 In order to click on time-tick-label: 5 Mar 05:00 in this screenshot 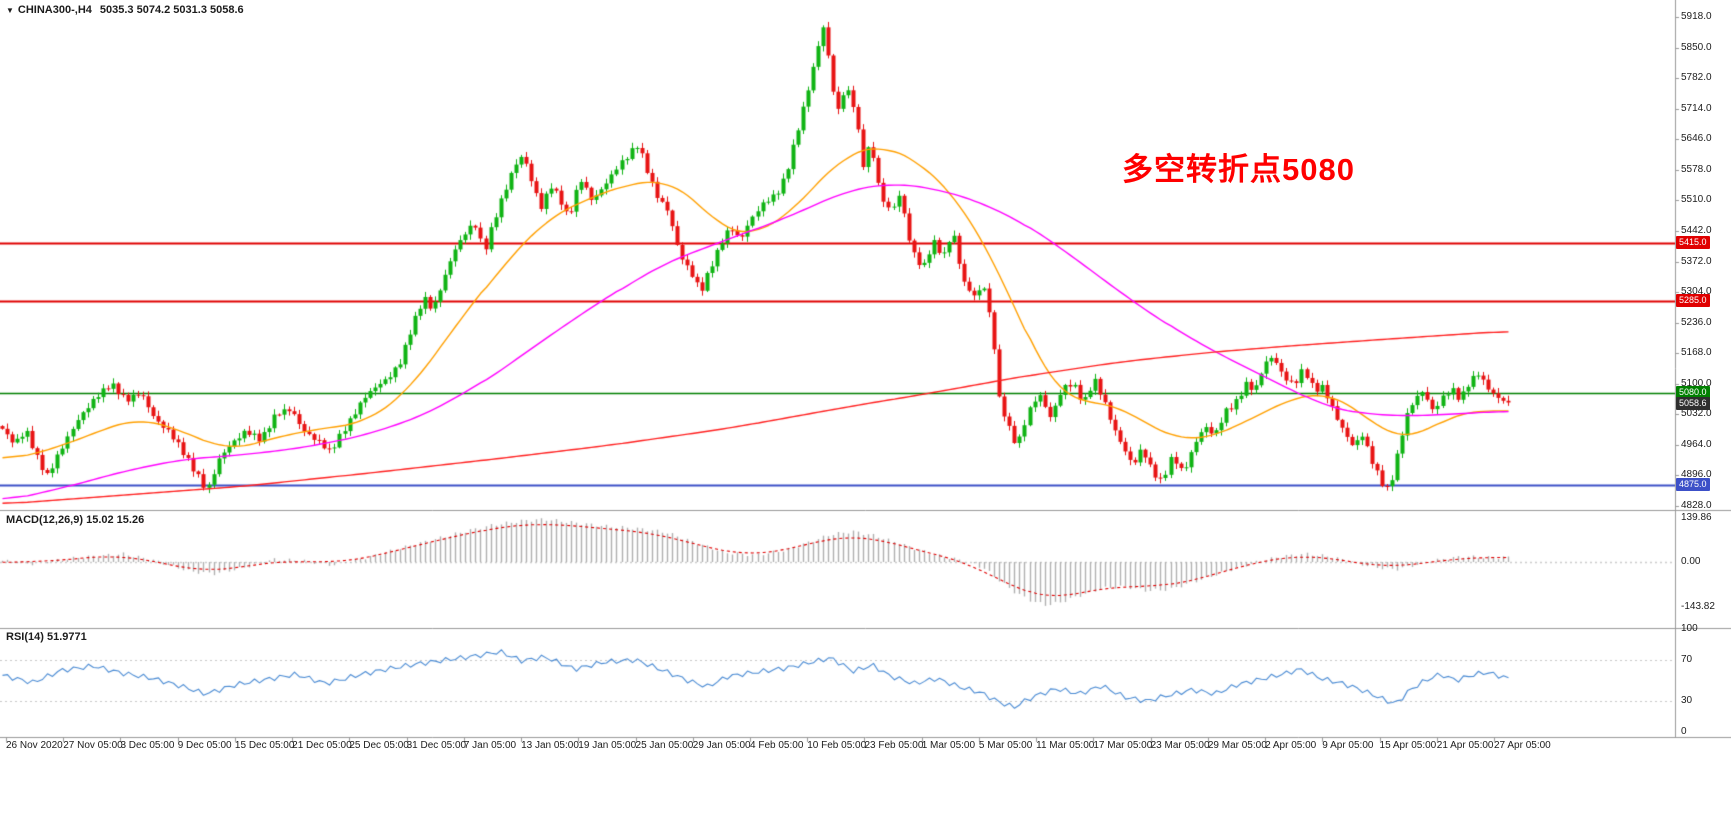, I will do `click(1005, 745)`.